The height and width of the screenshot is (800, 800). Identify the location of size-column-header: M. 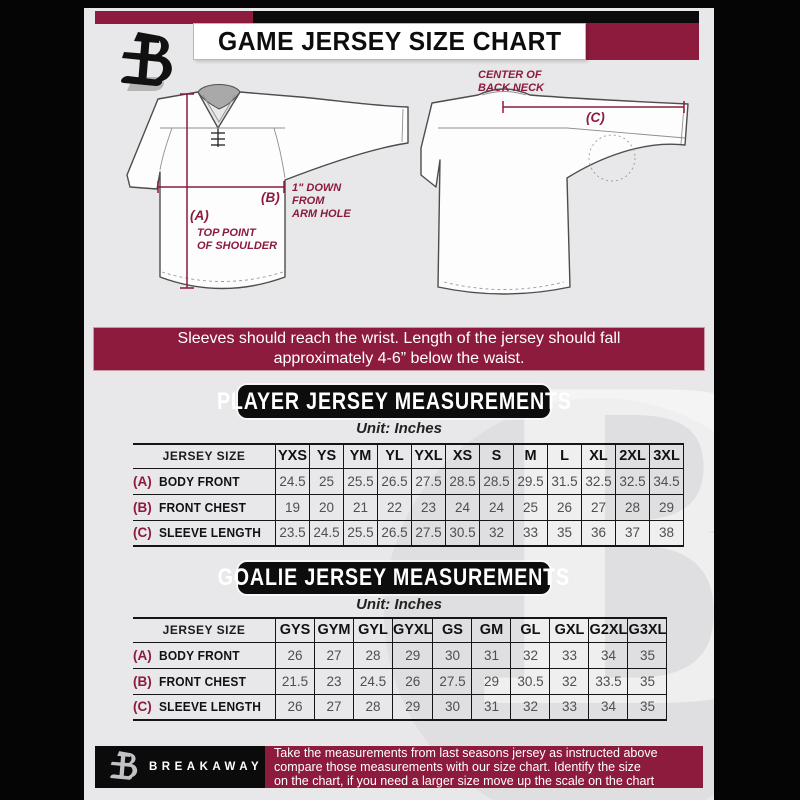
(530, 456).